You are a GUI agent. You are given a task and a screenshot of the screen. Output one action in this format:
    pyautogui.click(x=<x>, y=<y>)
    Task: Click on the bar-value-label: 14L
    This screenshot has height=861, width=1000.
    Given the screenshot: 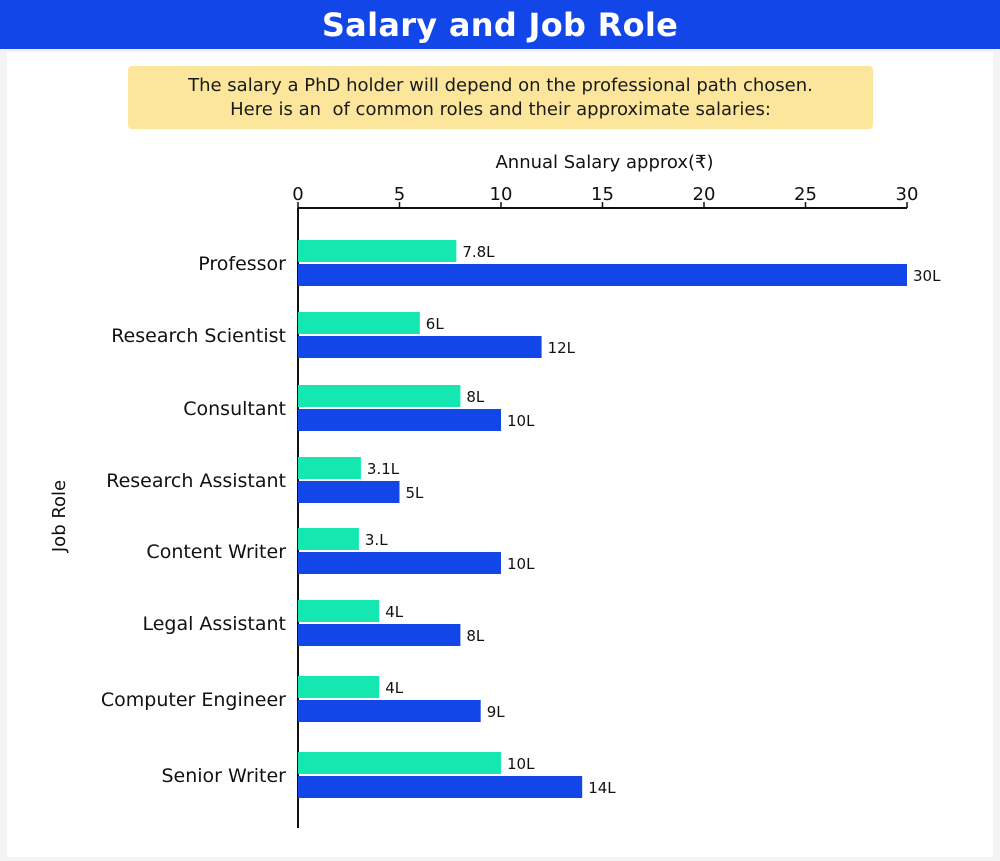 What is the action you would take?
    pyautogui.click(x=602, y=788)
    